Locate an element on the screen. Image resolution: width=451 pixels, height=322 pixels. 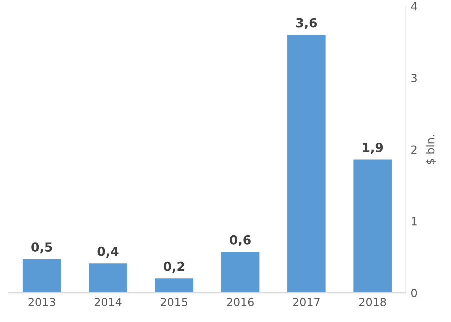
x-tick-label: 2016 is located at coordinates (240, 302).